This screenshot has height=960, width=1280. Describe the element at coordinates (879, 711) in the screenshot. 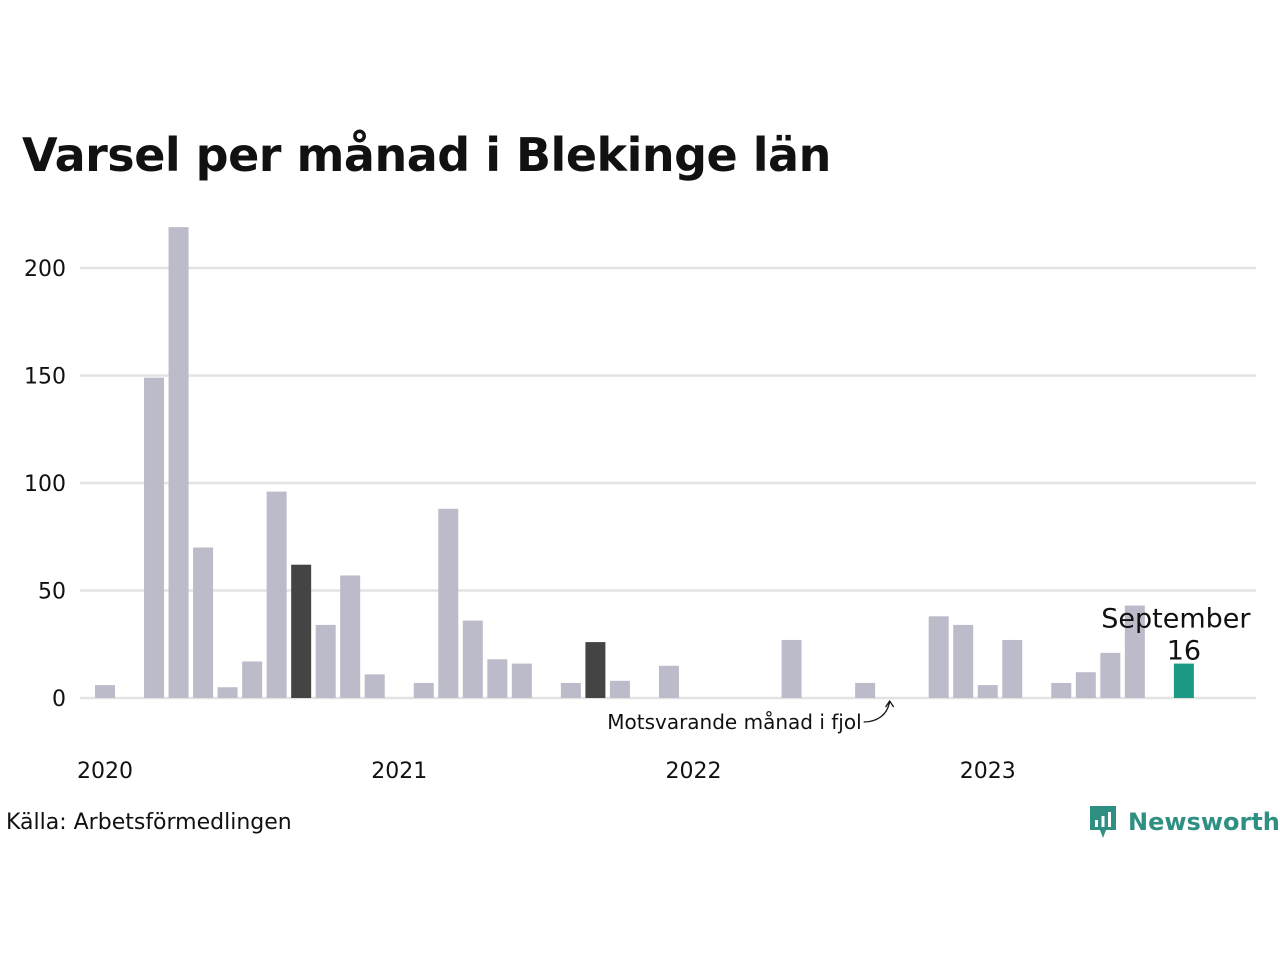

I see `last-year-arrow` at that location.